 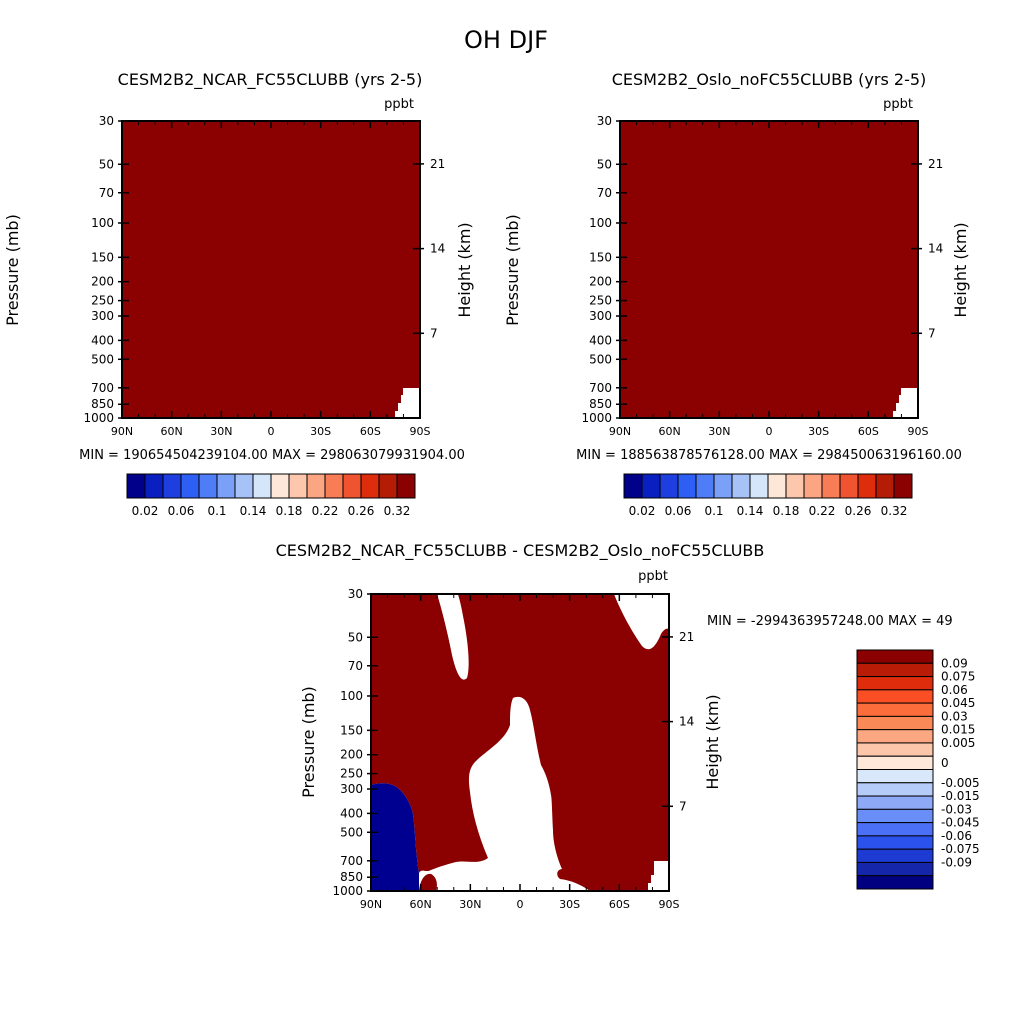 What do you see at coordinates (221, 431) in the screenshot?
I see `panel-ncar-lat-tick-label: 30N` at bounding box center [221, 431].